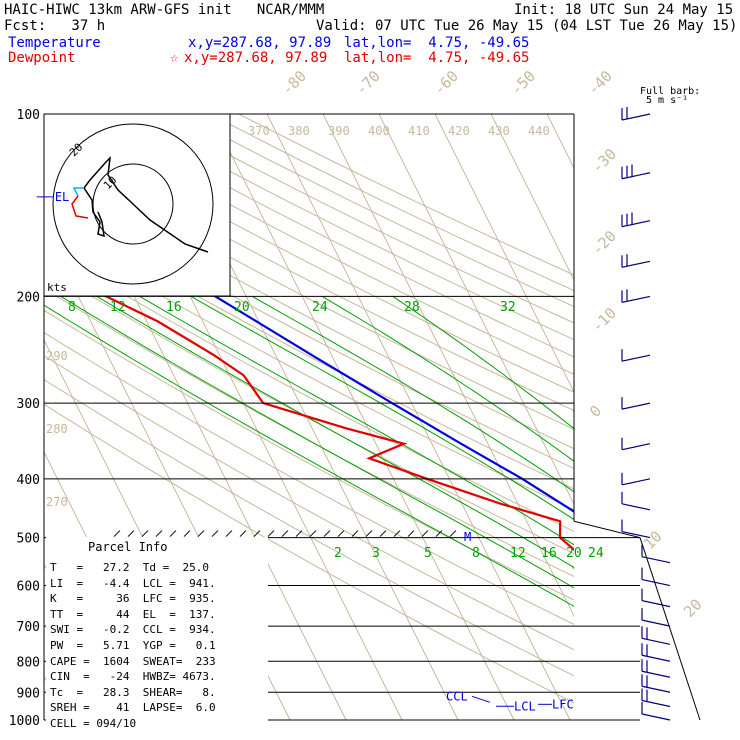 Image resolution: width=740 pixels, height=740 pixels. What do you see at coordinates (412, 307) in the screenshot?
I see `moist-adiabat-label: 28` at bounding box center [412, 307].